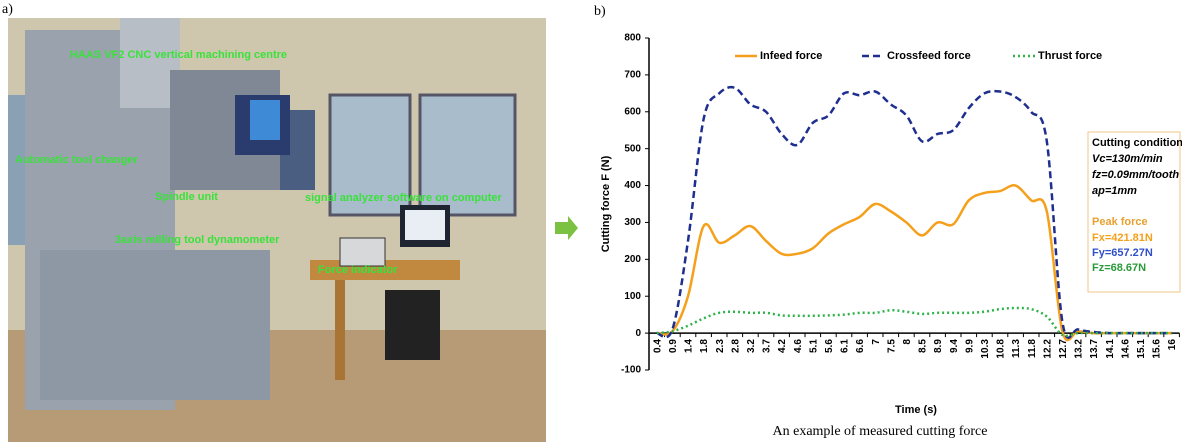  What do you see at coordinates (1079, 349) in the screenshot?
I see `x-tick-label: 13.2` at bounding box center [1079, 349].